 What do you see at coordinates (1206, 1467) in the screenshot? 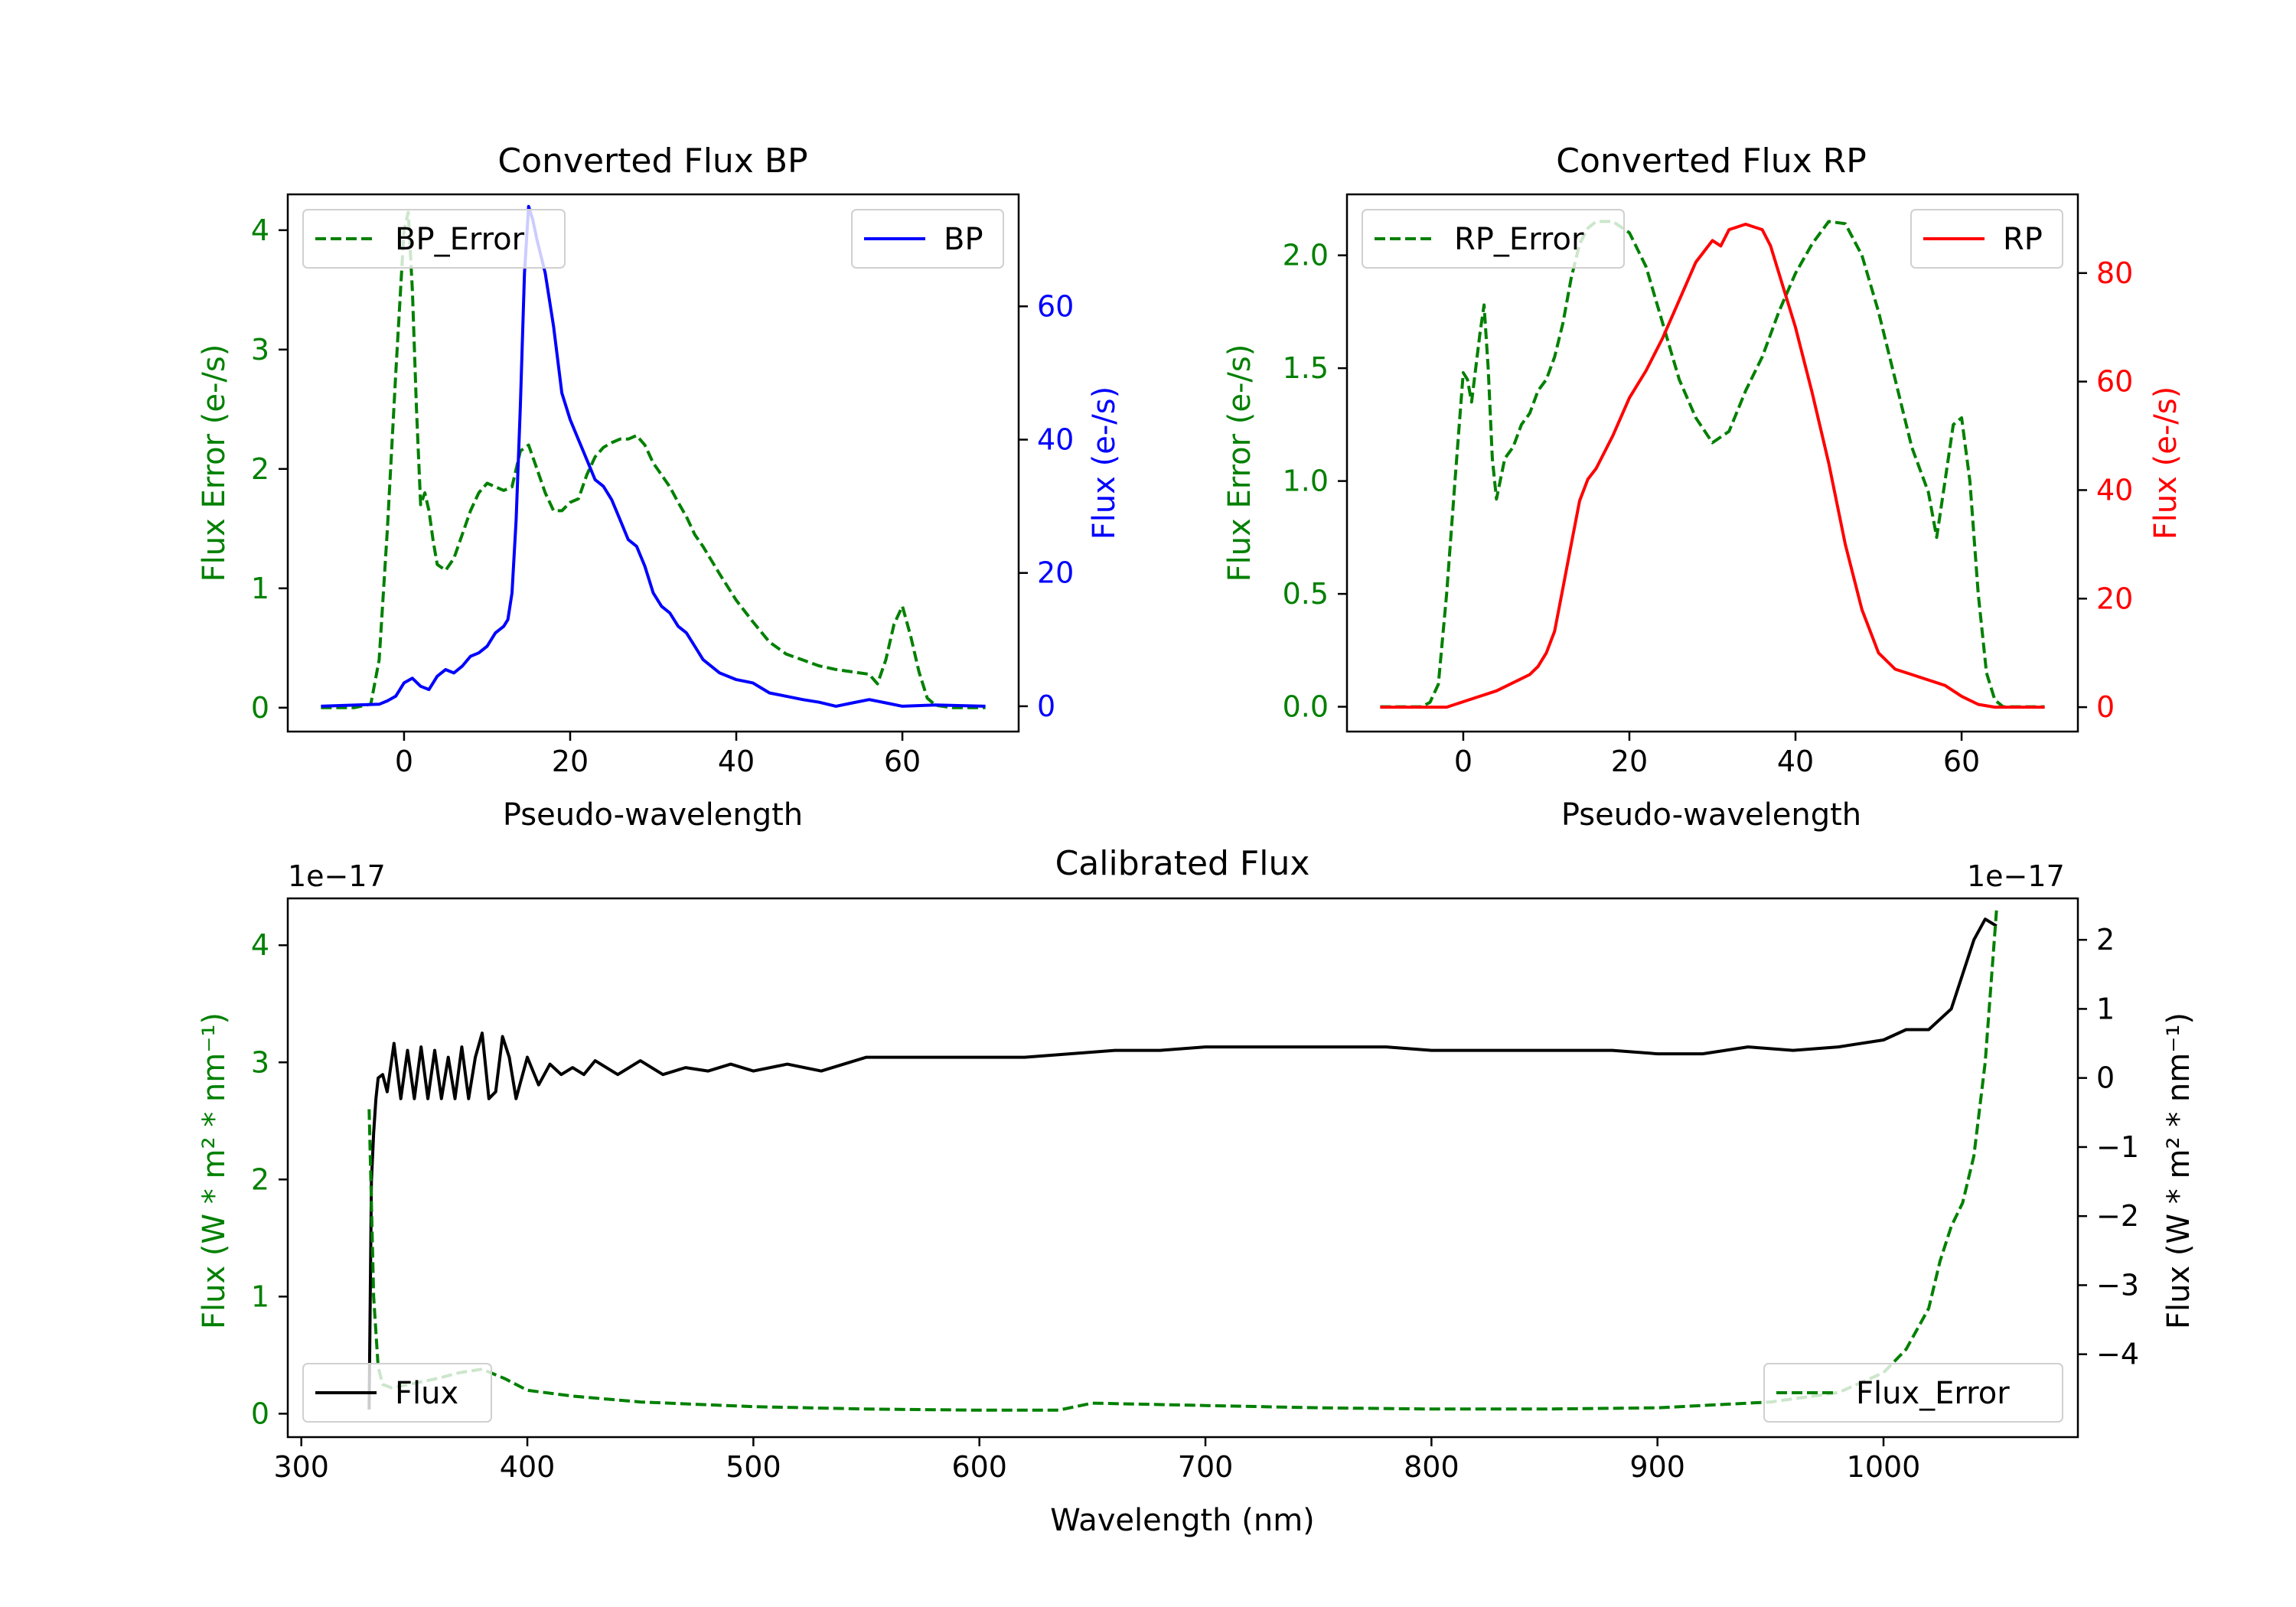
I see `cal-x-tick-label: 700` at bounding box center [1206, 1467].